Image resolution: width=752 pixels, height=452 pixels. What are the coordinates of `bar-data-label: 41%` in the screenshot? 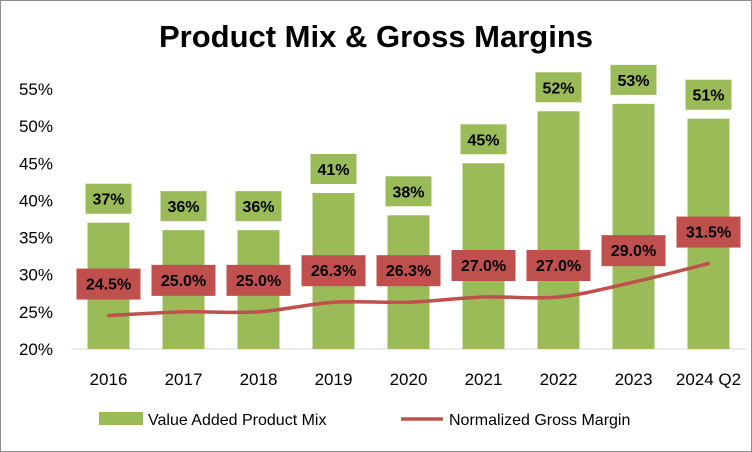 It's located at (333, 170).